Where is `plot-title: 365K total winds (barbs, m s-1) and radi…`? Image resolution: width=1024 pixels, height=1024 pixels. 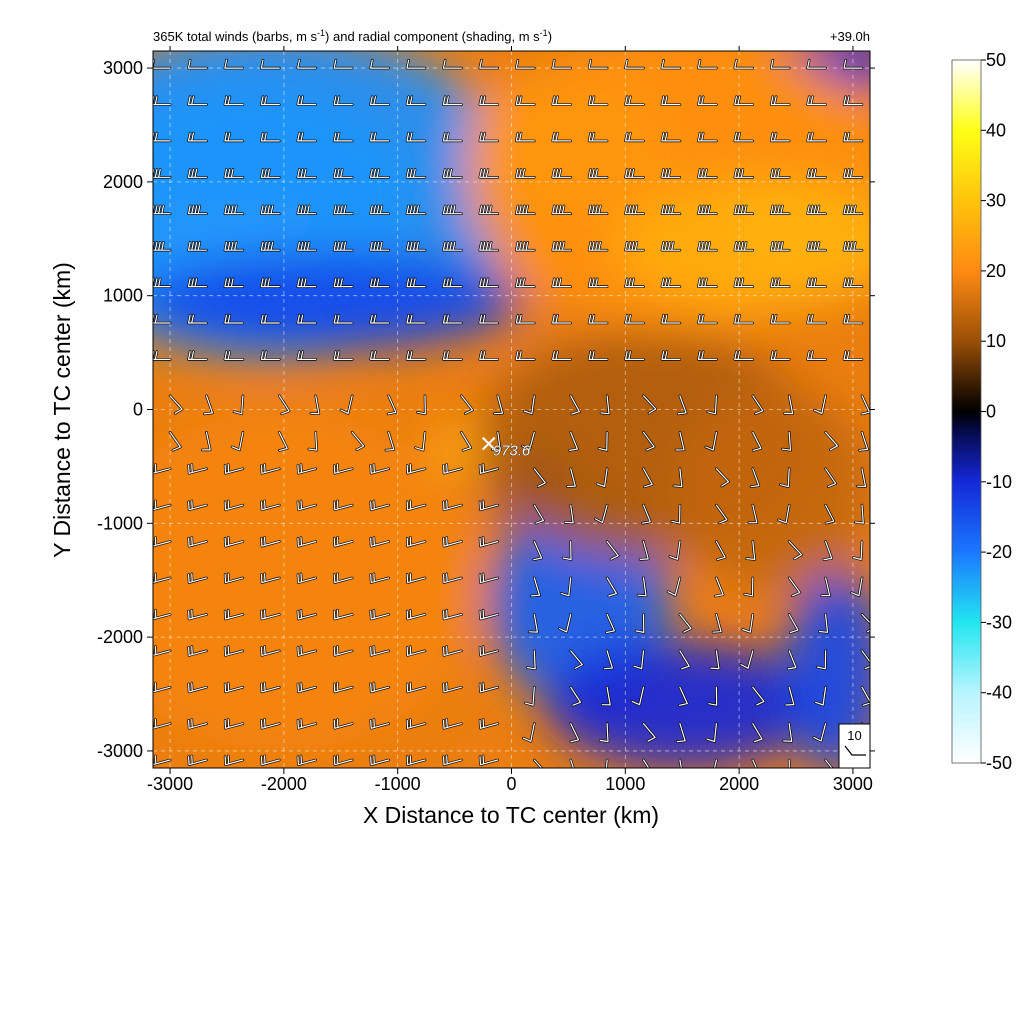 plot-title: 365K total winds (barbs, m s-1) and radi… is located at coordinates (352, 36).